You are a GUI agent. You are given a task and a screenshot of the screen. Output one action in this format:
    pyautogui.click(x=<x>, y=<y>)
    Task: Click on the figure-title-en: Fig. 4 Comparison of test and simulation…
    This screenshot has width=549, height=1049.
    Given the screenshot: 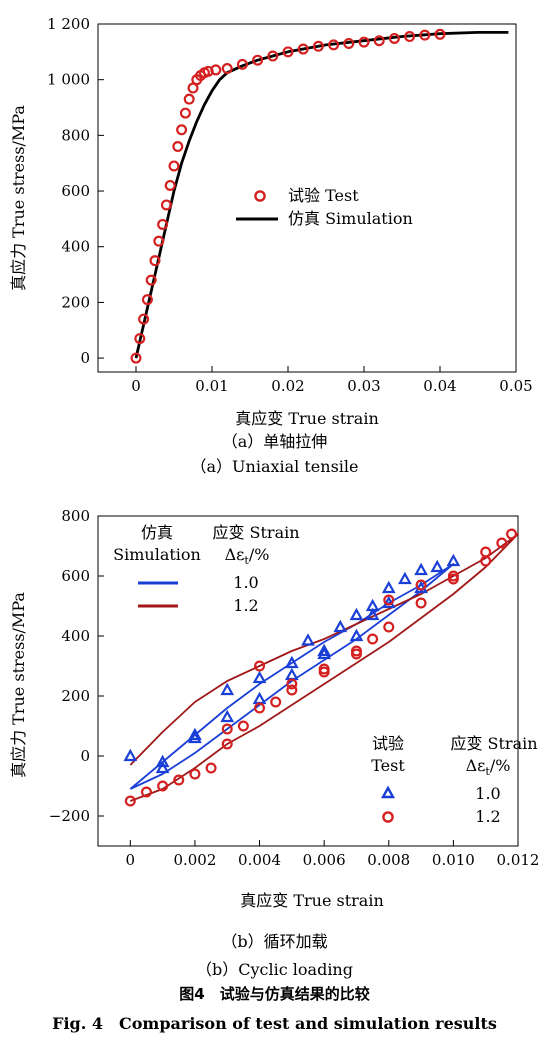 What is the action you would take?
    pyautogui.click(x=274, y=1023)
    